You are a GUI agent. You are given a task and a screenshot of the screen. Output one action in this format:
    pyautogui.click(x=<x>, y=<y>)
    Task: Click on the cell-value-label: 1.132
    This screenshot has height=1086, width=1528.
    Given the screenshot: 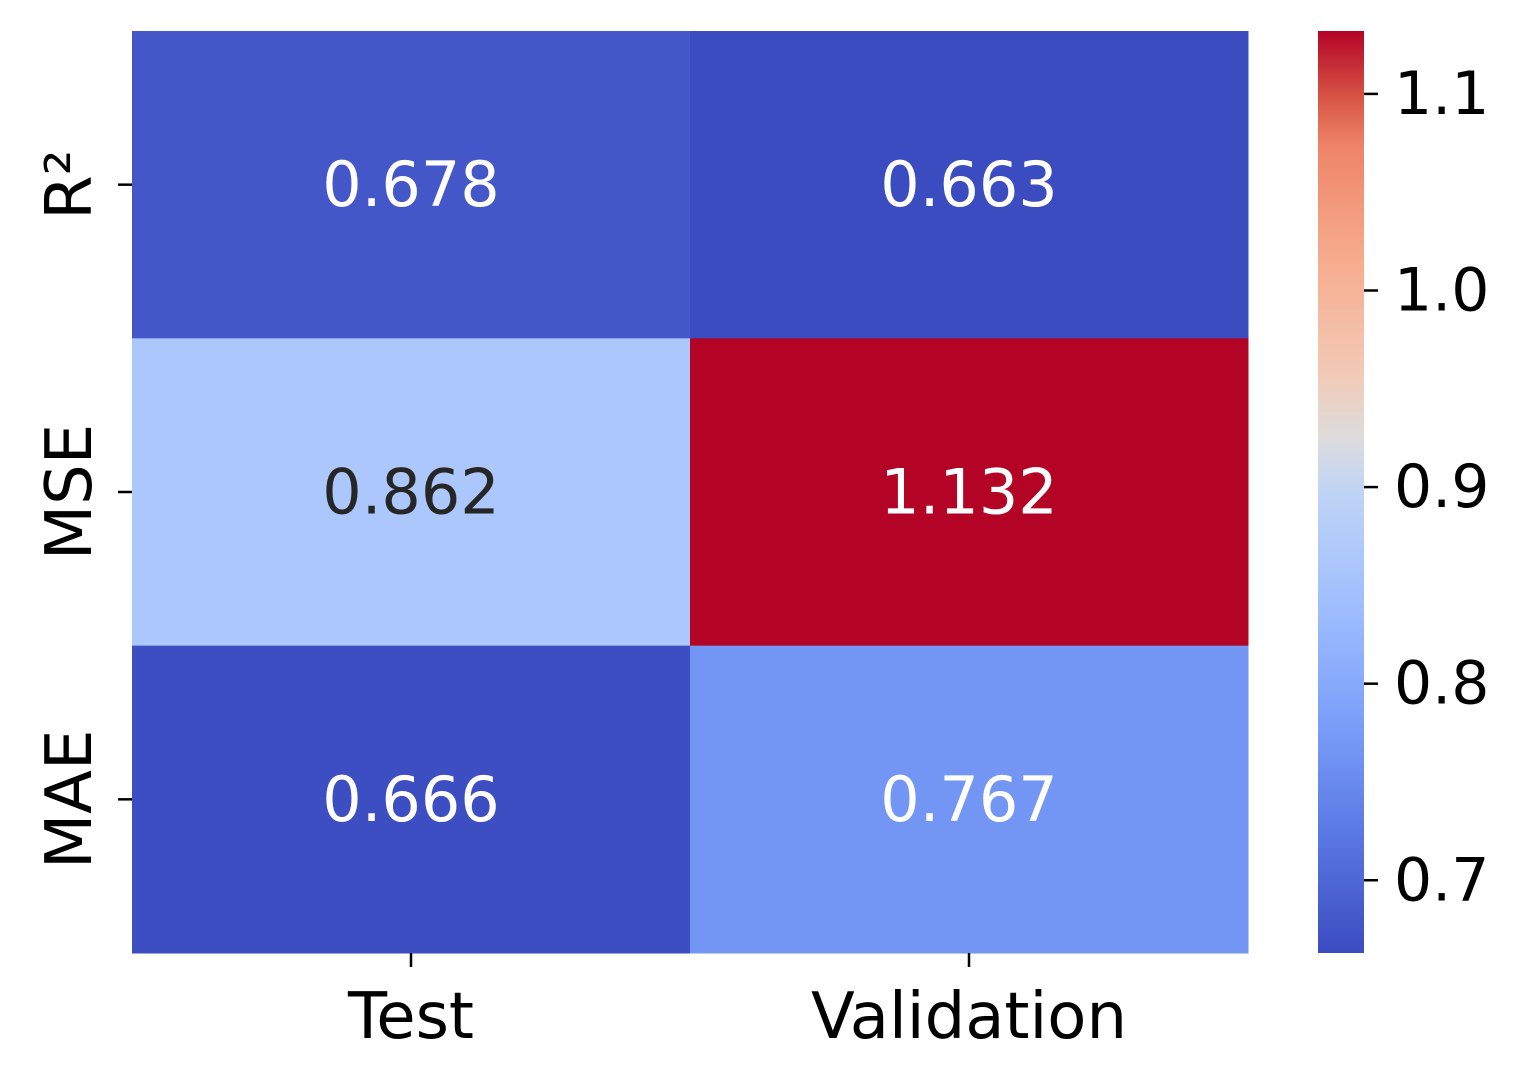 What is the action you would take?
    pyautogui.click(x=969, y=492)
    